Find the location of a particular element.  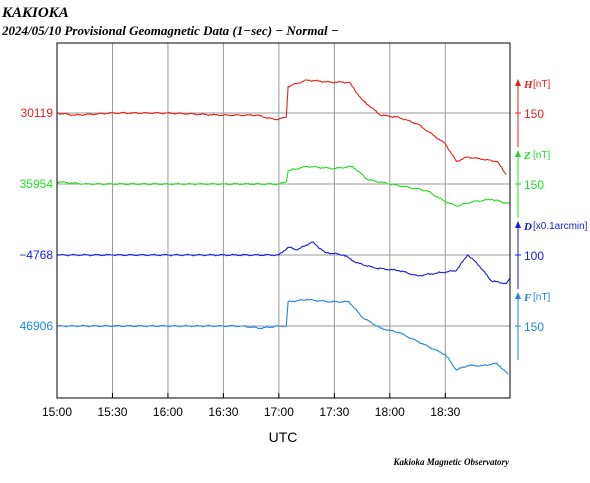

component-name-D: D is located at coordinates (527, 227).